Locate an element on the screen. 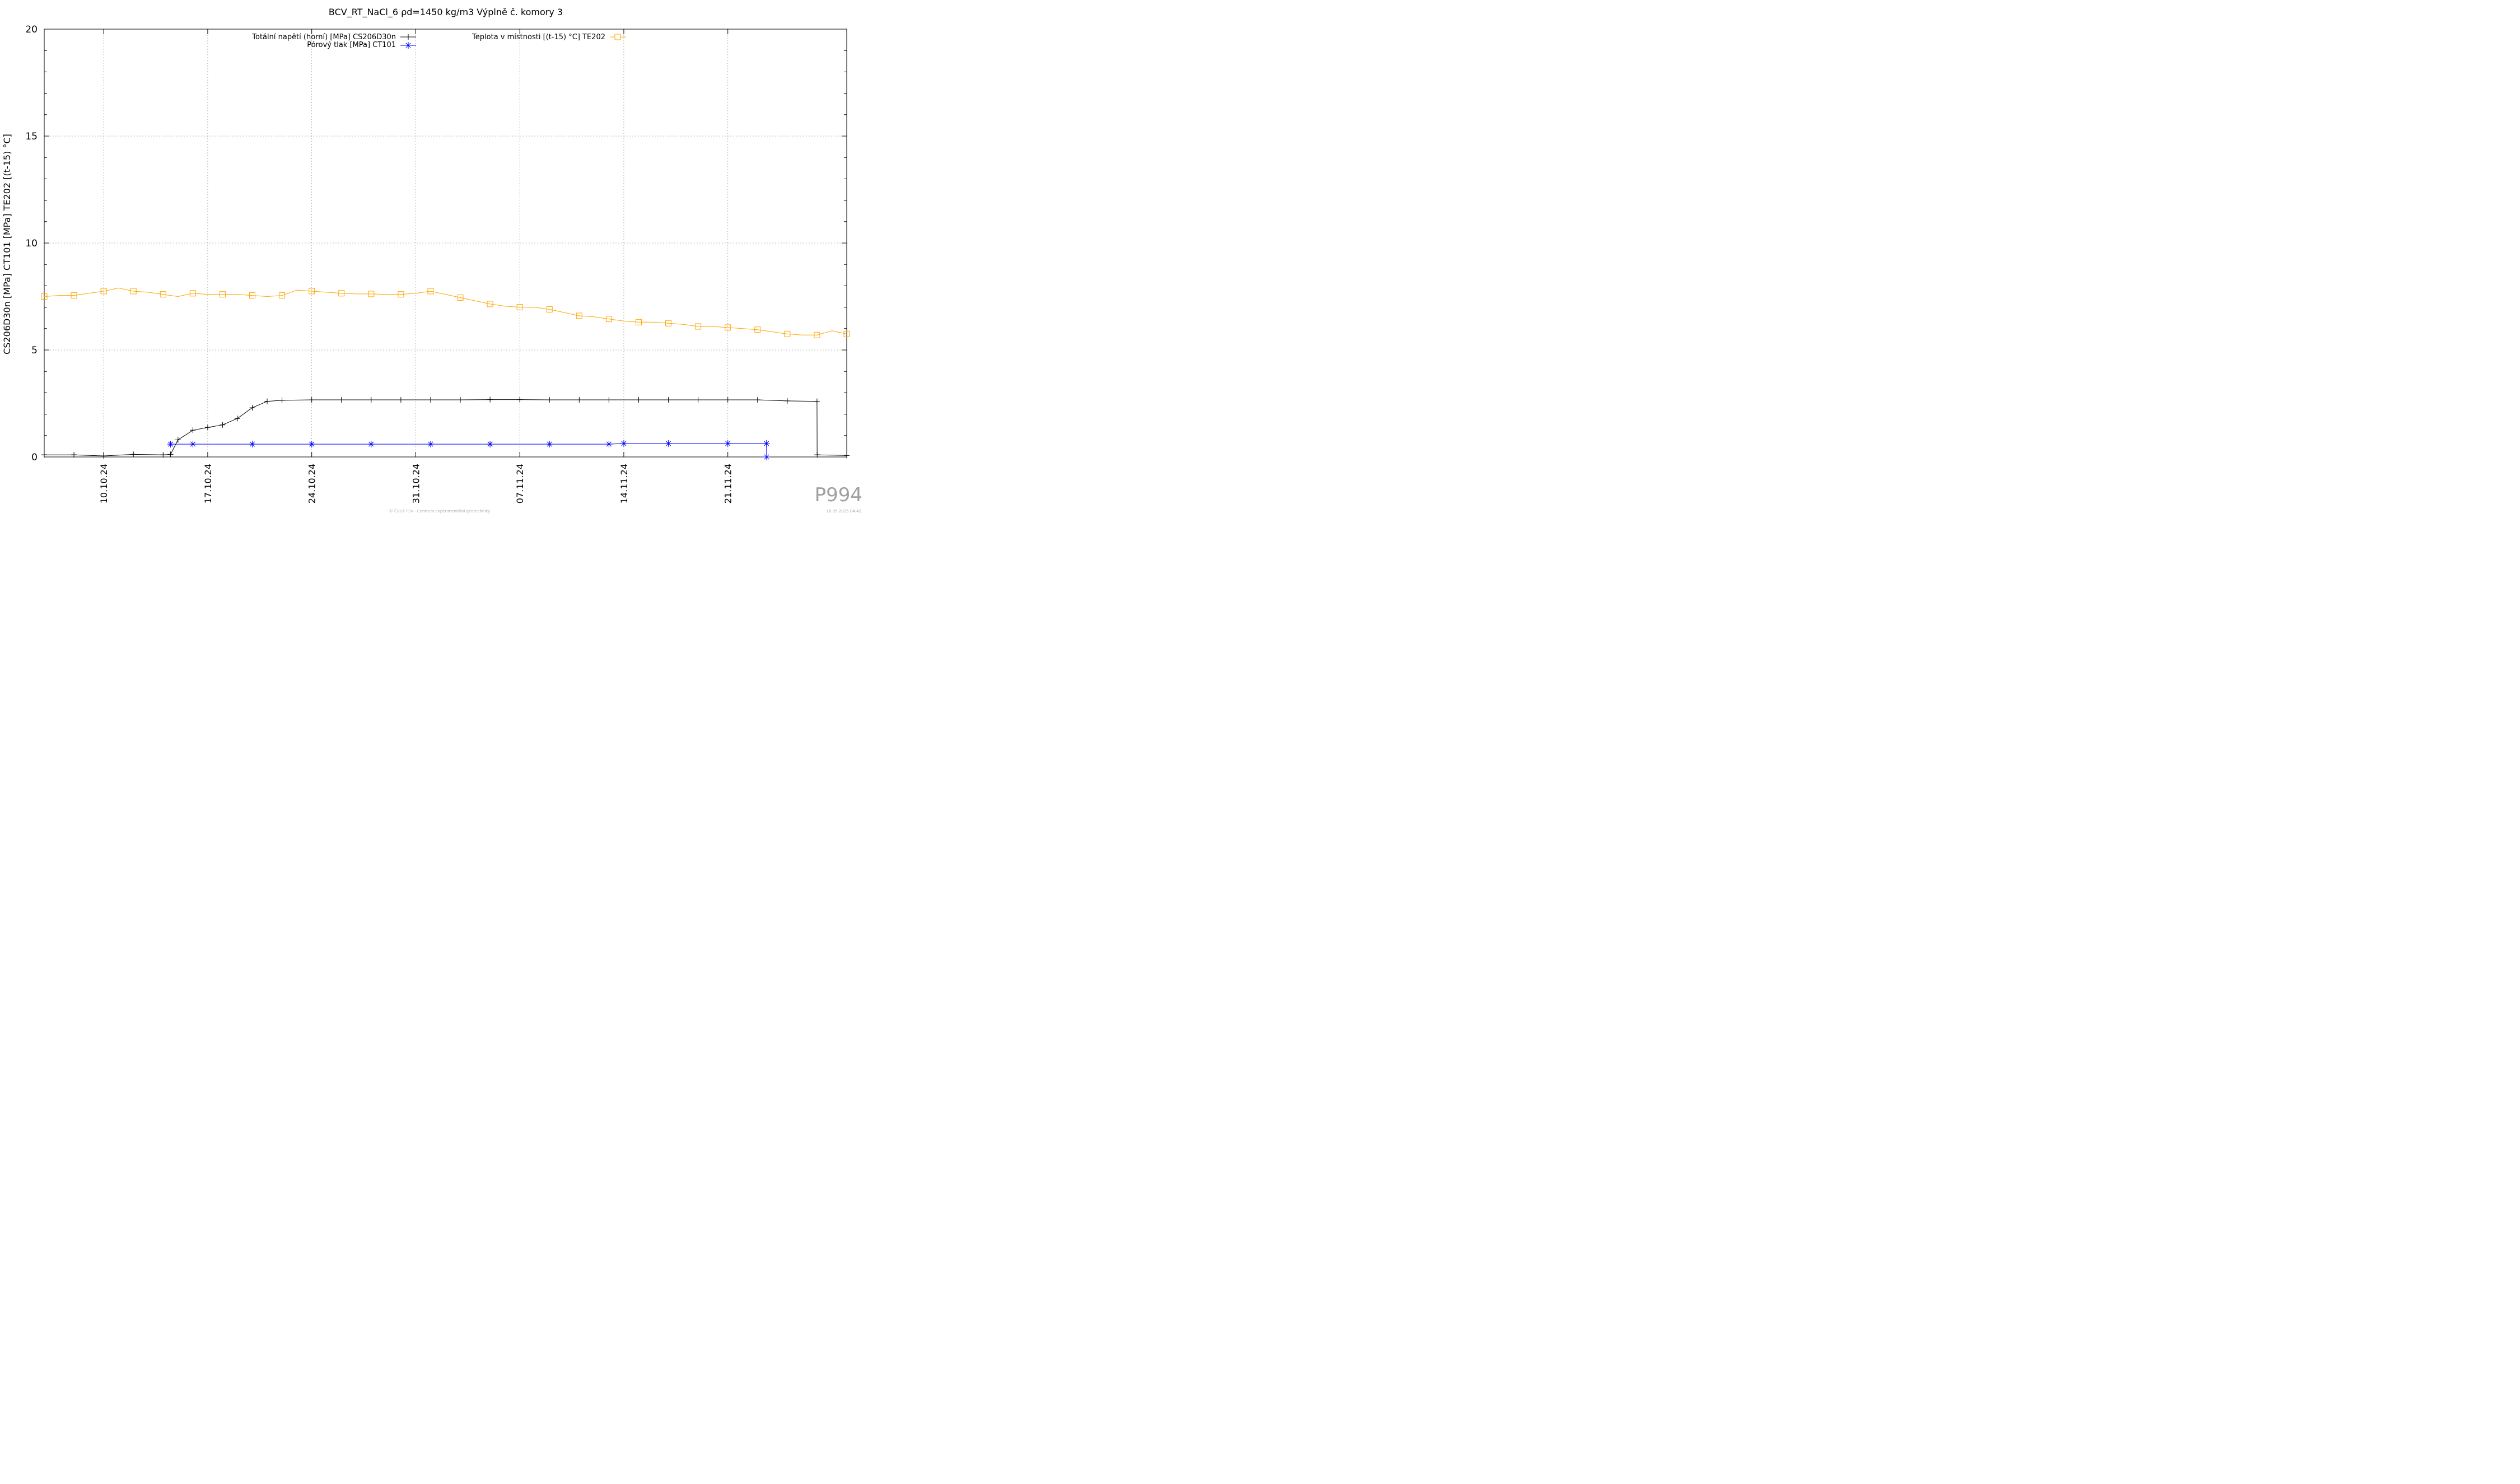 The width and height of the screenshot is (2520, 1484). y-tick-label: 15 is located at coordinates (32, 136).